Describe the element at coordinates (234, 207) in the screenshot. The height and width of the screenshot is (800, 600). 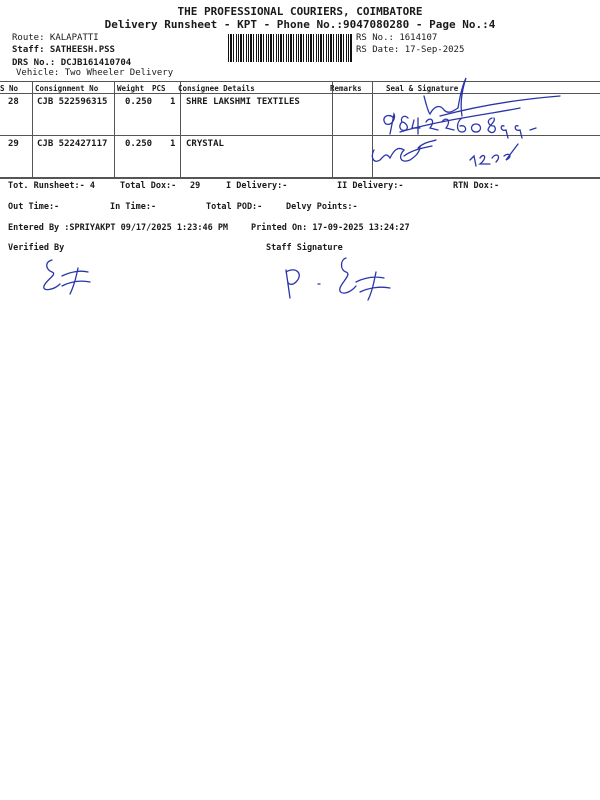
I see `total-pod: Total POD:-` at that location.